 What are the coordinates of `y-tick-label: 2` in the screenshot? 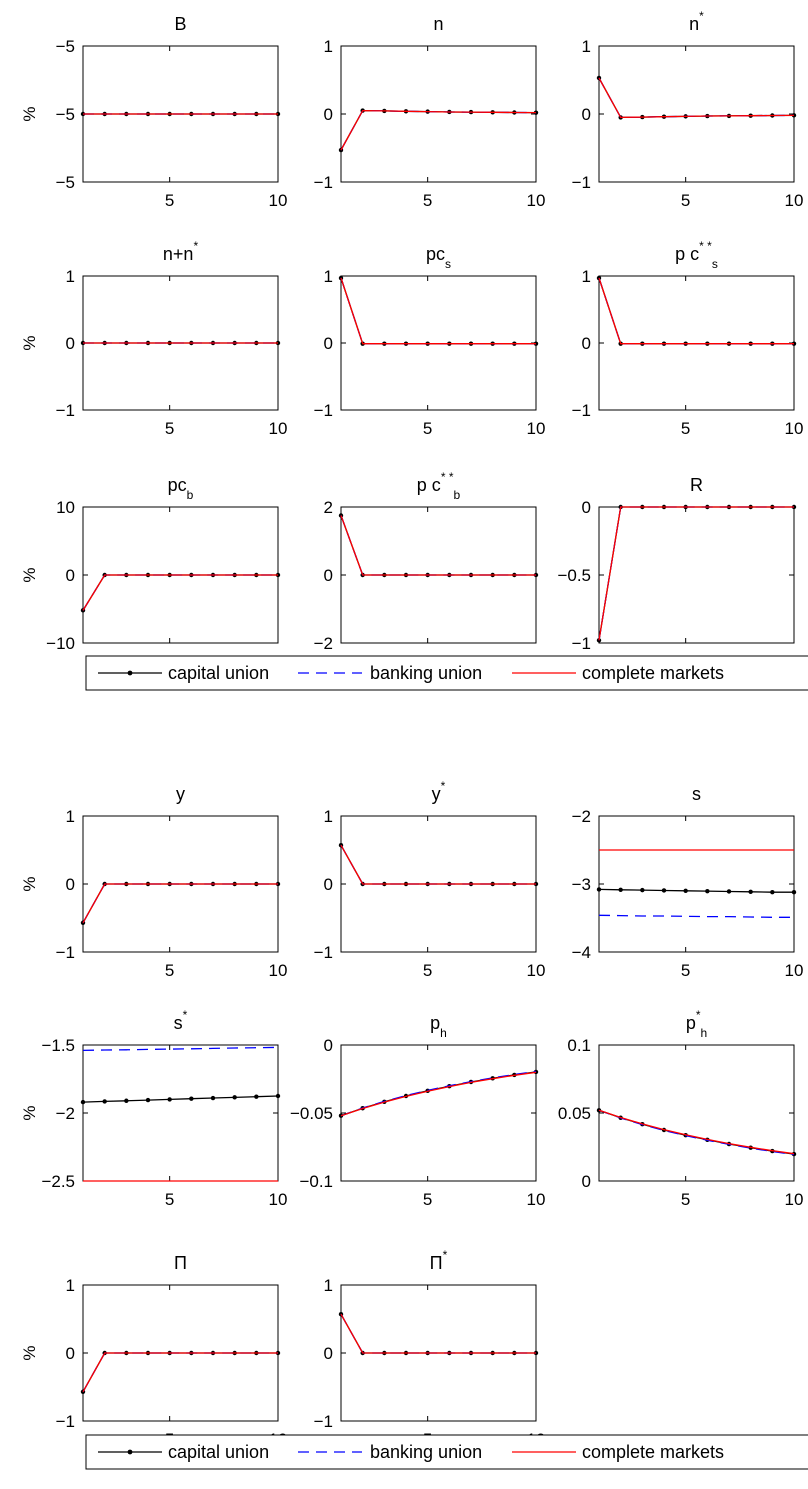 It's located at (328, 507).